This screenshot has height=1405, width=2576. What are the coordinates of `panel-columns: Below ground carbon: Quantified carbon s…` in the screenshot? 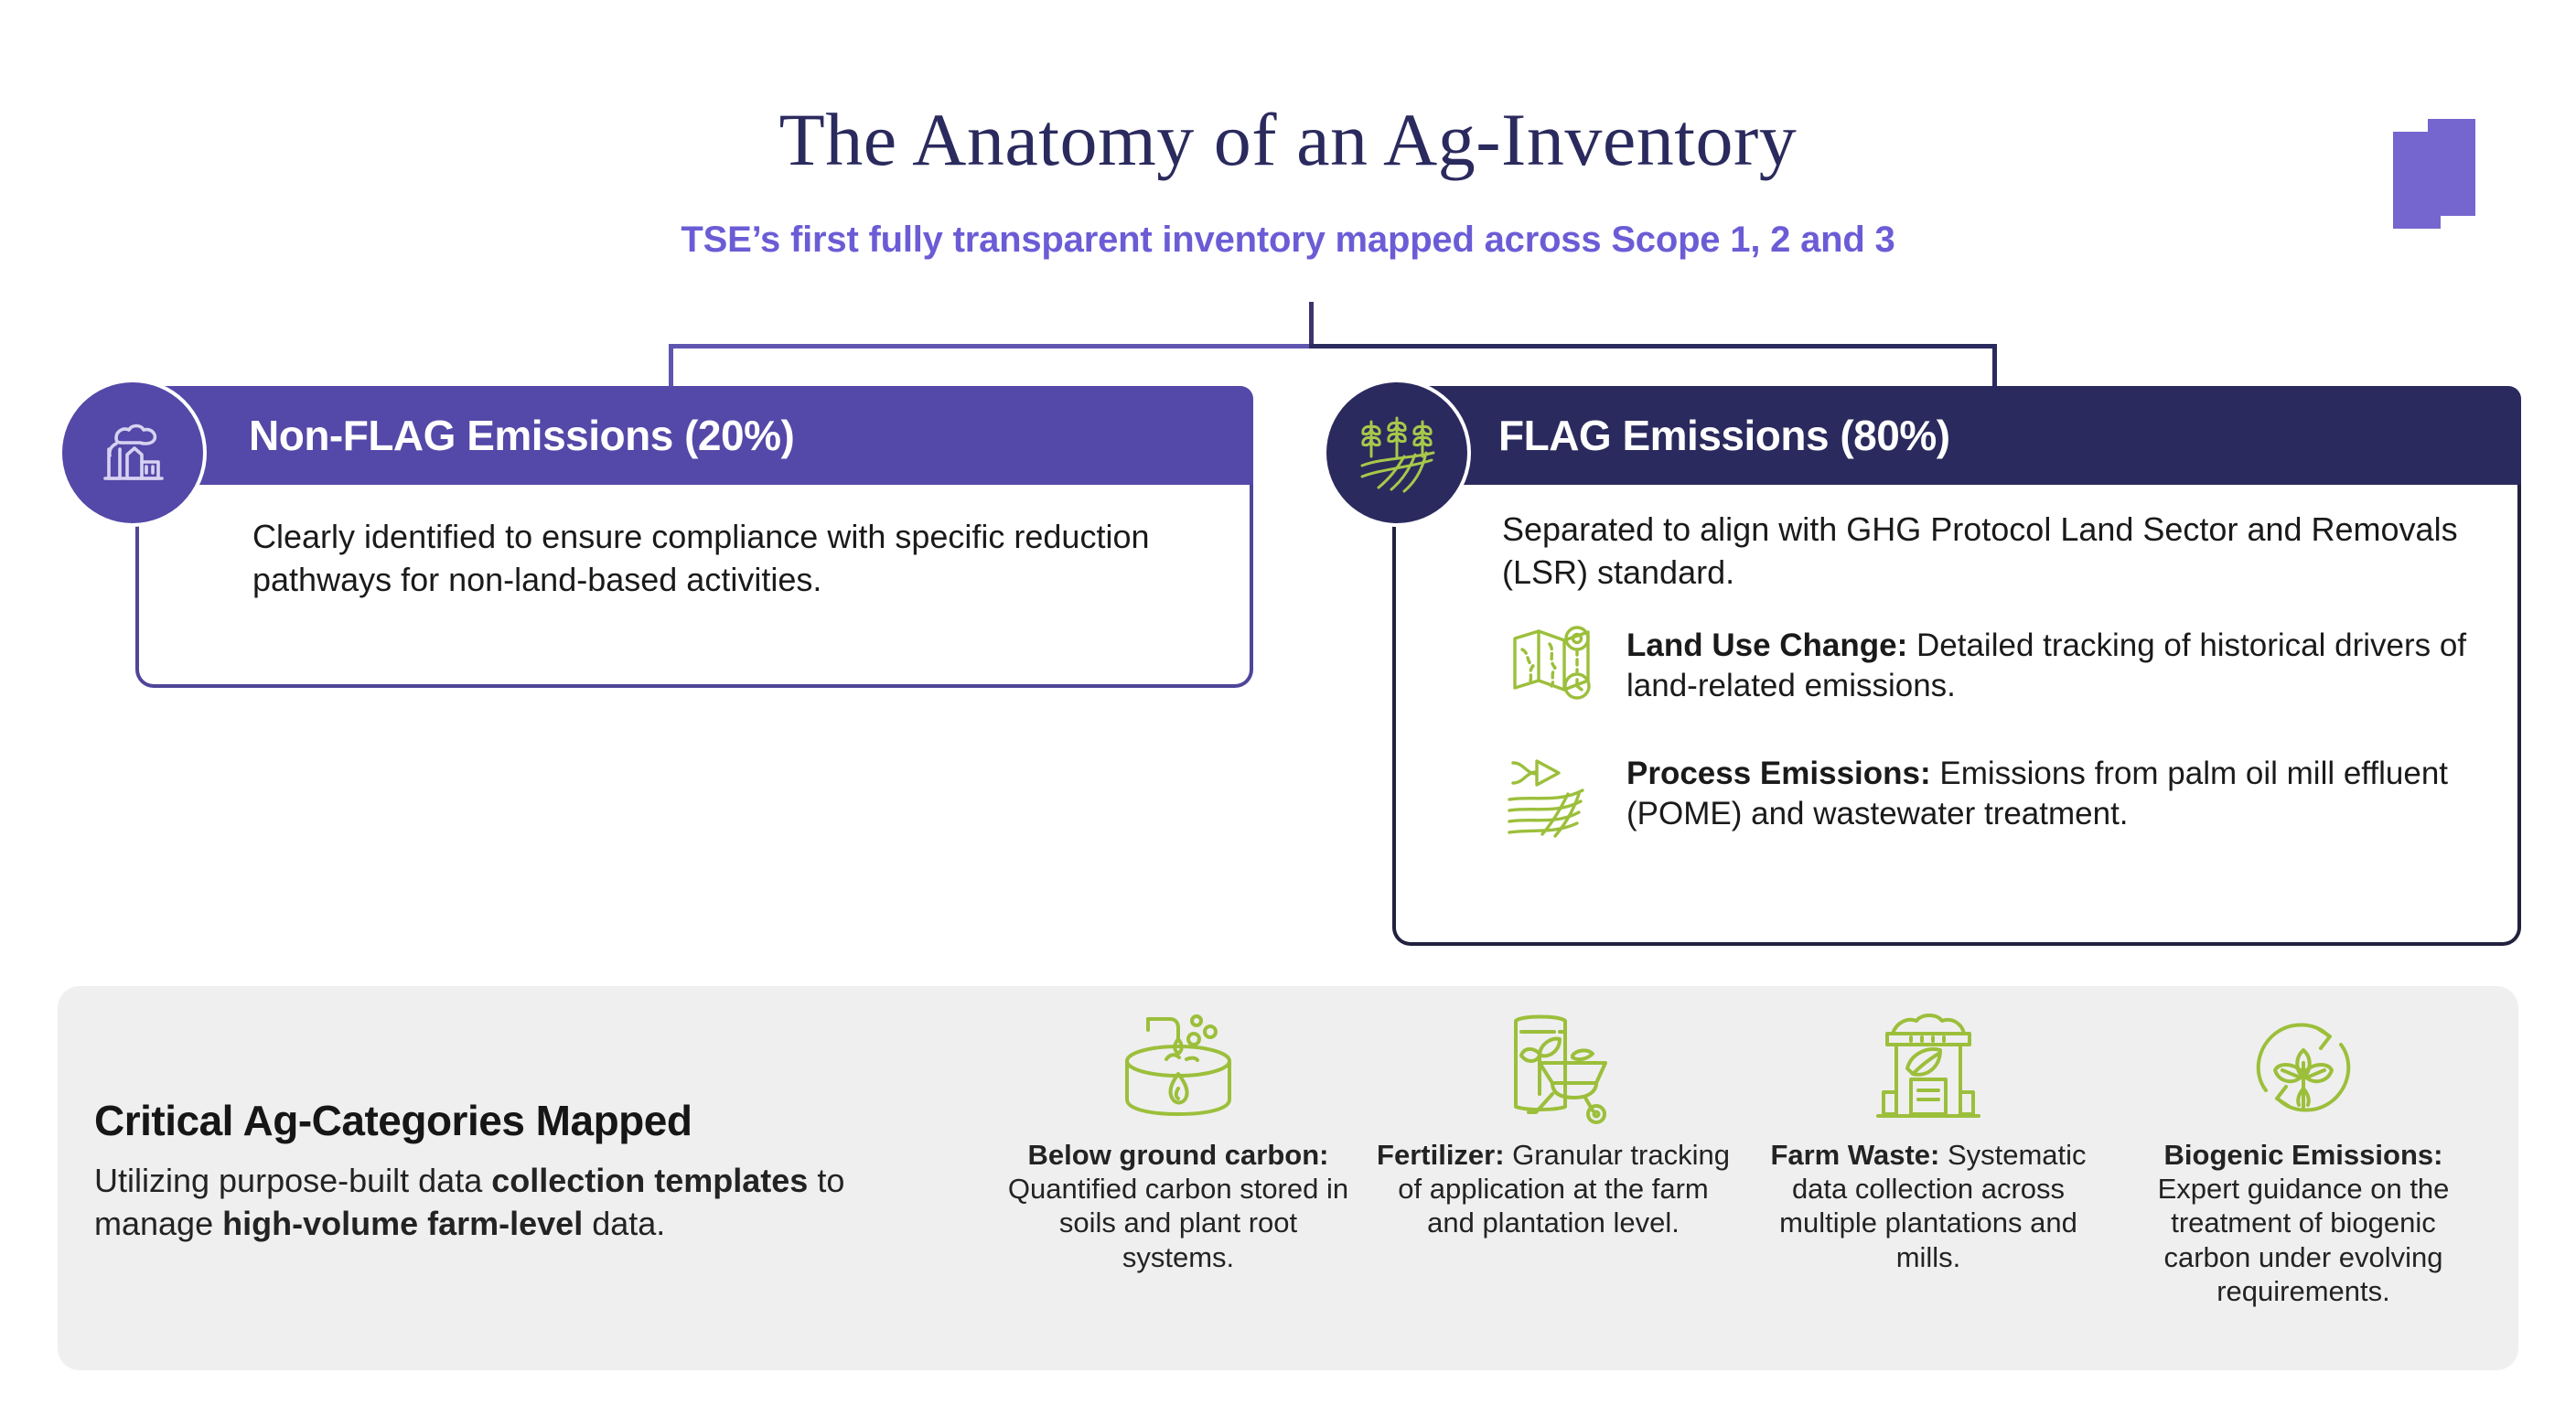 It's located at (1741, 1188).